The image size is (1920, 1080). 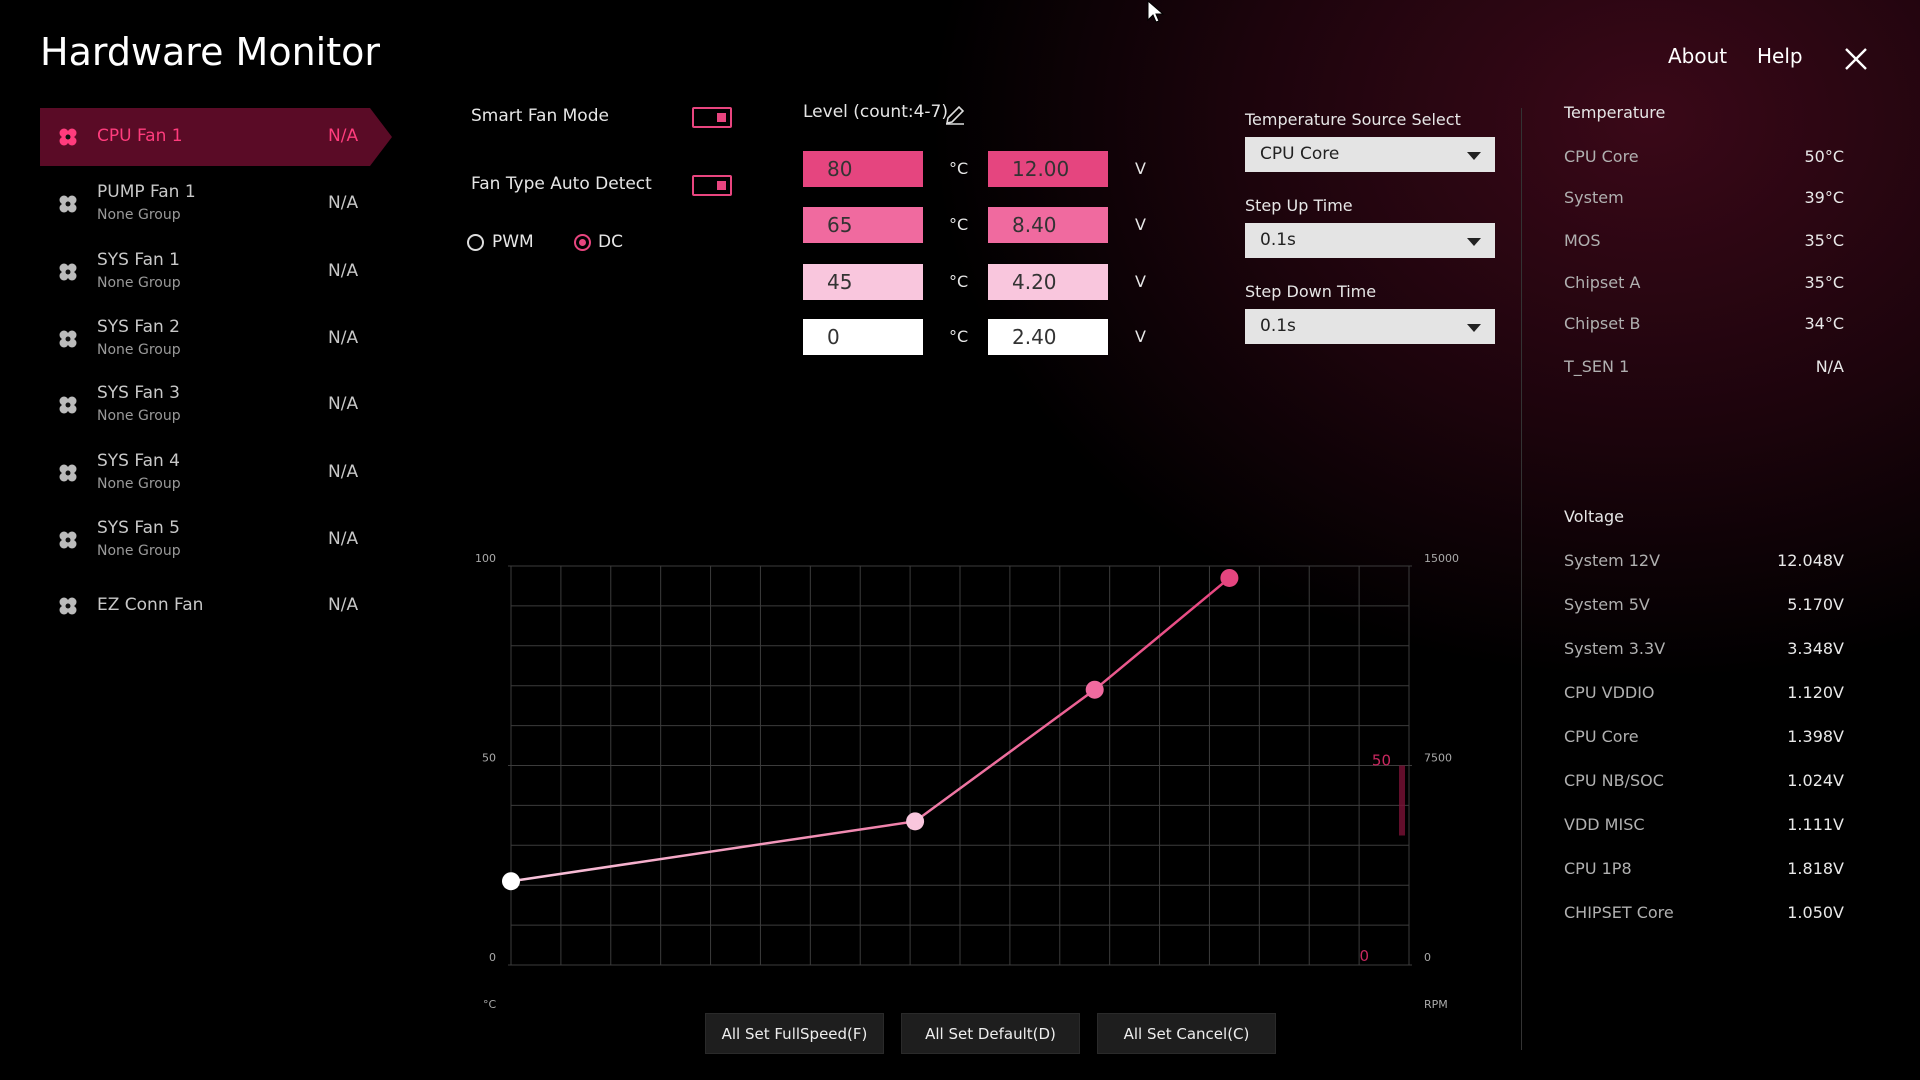 I want to click on sensor-value: 1.111V, so click(x=1815, y=824).